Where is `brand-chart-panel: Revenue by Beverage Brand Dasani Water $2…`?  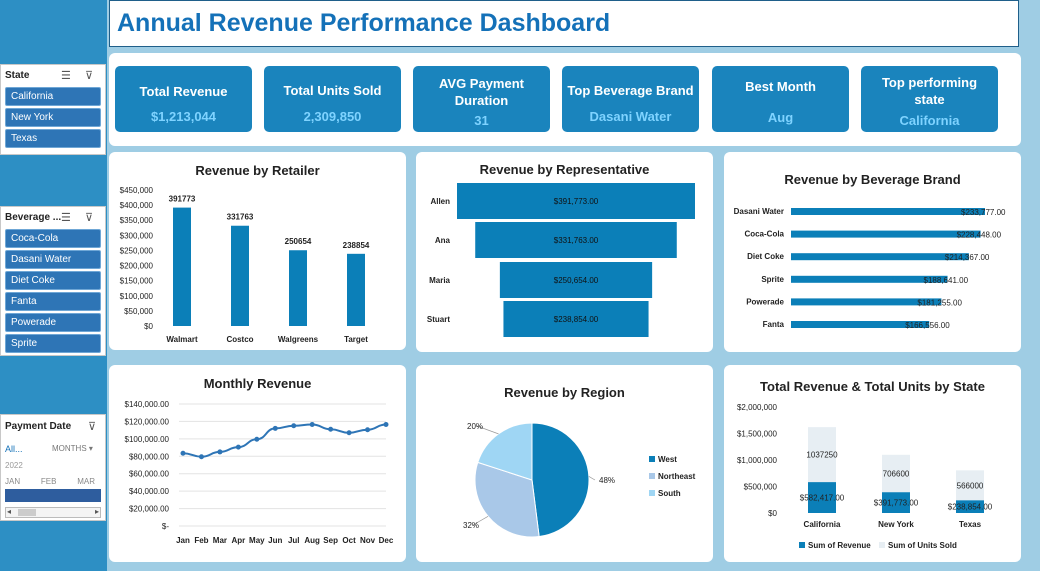
brand-chart-panel: Revenue by Beverage Brand Dasani Water $2… is located at coordinates (872, 252).